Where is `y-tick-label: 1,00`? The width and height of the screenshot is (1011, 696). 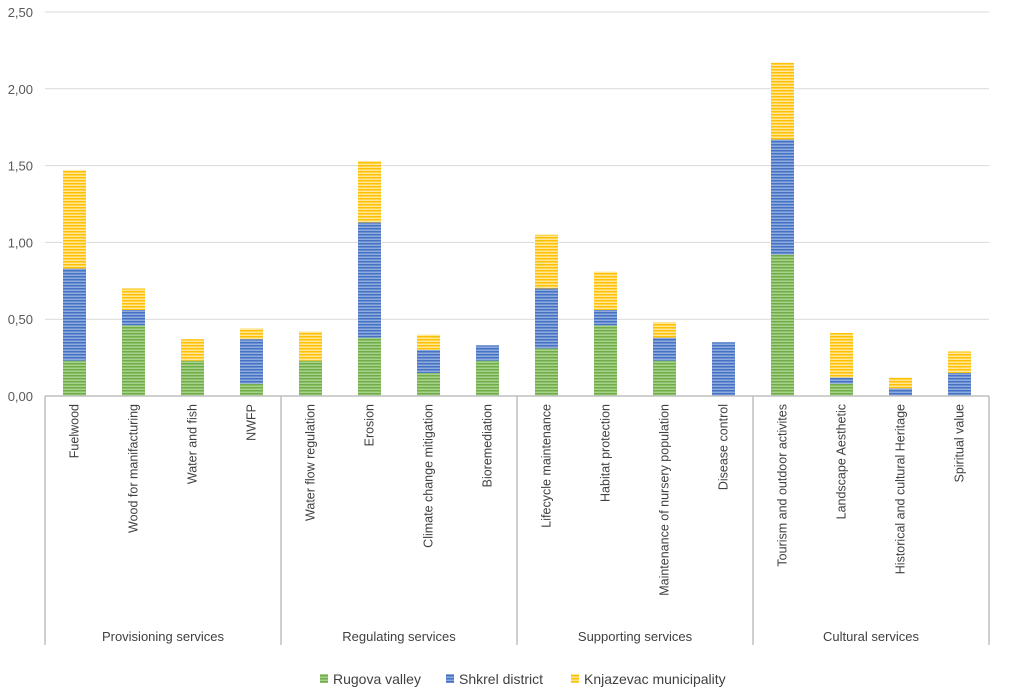 y-tick-label: 1,00 is located at coordinates (20, 242).